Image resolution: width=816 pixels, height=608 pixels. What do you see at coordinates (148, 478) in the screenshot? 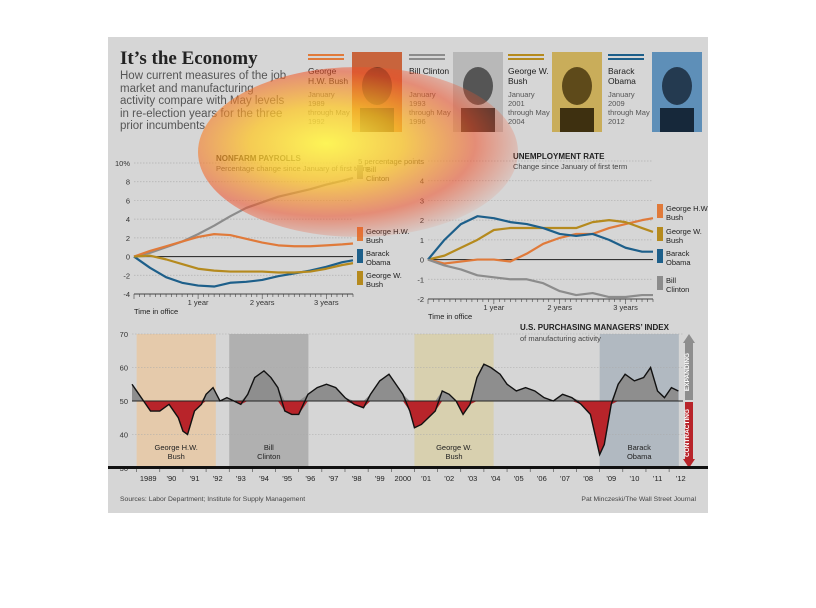
I see `x-tick-label: 1989` at bounding box center [148, 478].